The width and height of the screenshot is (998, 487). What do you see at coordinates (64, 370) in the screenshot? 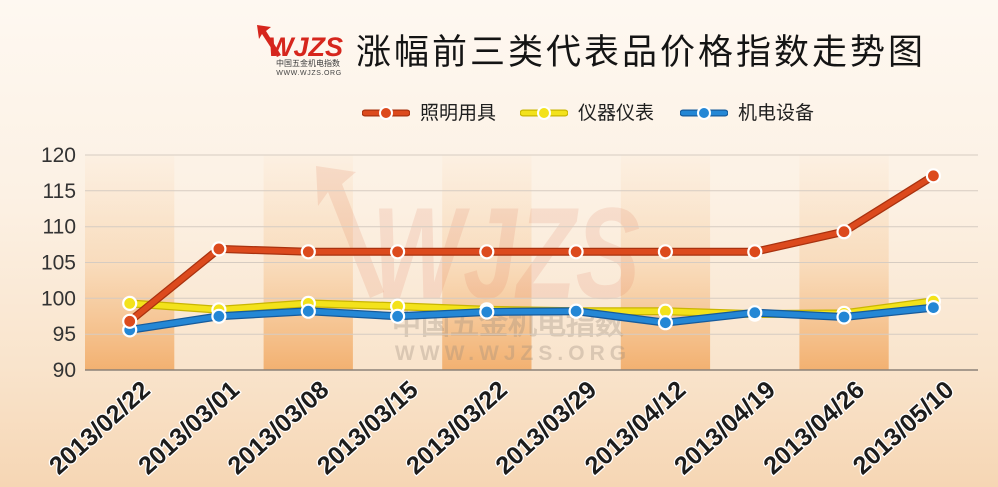
I see `y-tick-label: 90` at bounding box center [64, 370].